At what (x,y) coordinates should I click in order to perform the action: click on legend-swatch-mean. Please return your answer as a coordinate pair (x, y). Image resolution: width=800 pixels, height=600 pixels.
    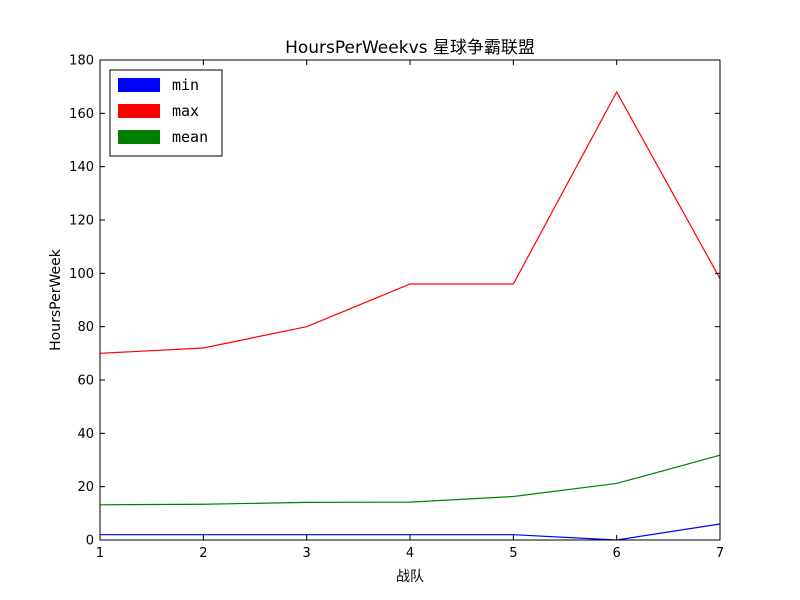
    Looking at the image, I should click on (139, 137).